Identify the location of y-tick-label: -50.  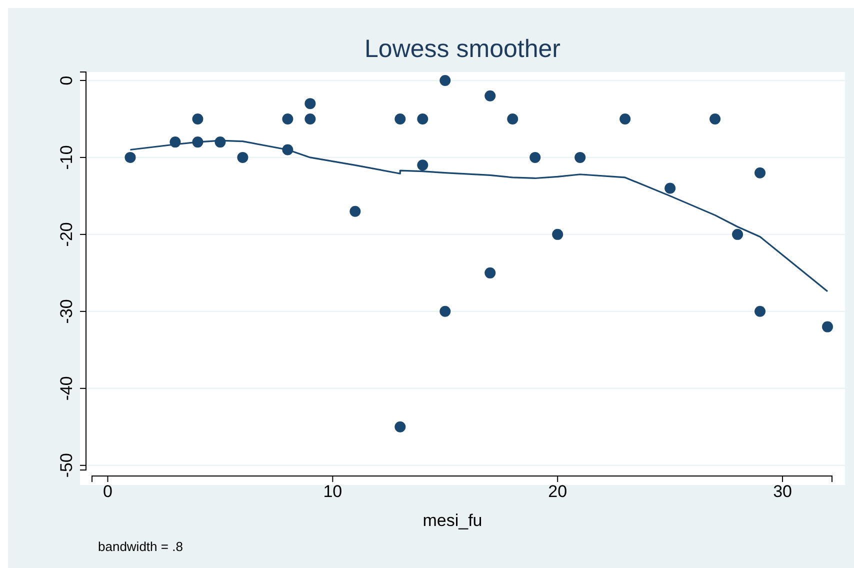
(66, 465).